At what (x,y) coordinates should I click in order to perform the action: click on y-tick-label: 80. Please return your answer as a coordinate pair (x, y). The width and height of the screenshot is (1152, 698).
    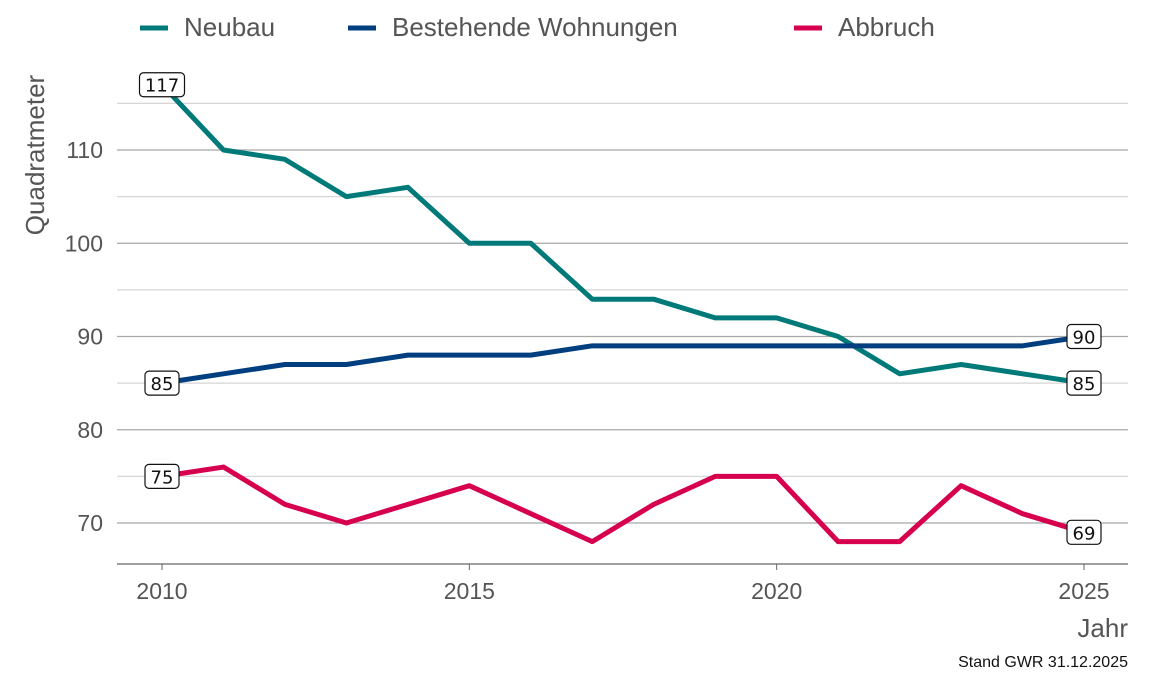
    Looking at the image, I should click on (90, 430).